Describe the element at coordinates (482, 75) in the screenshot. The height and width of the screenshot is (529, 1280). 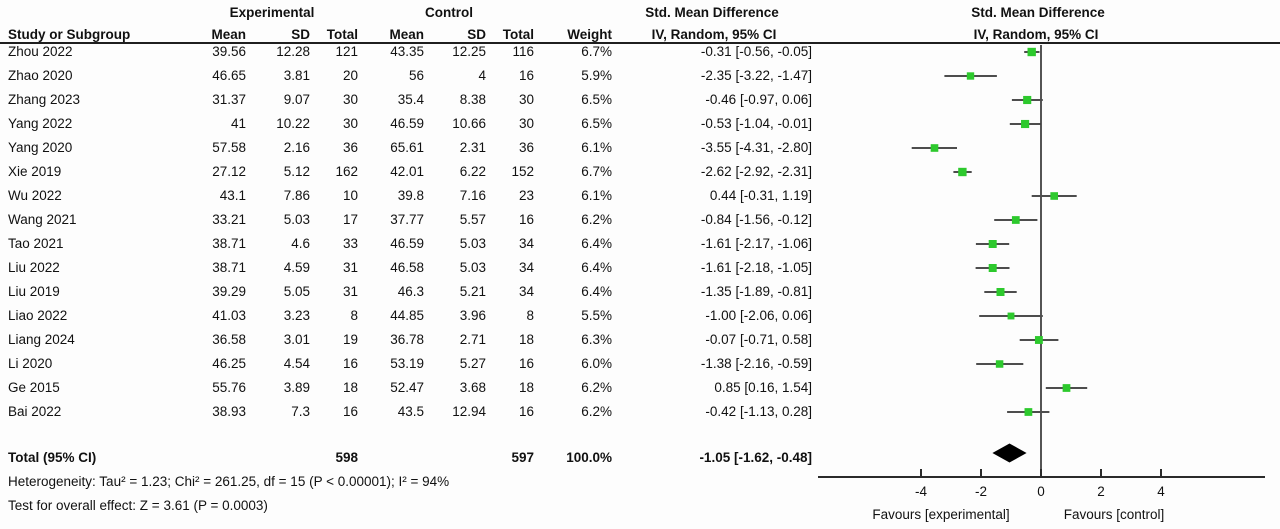
I see `ctrl-sd-cell: 4` at that location.